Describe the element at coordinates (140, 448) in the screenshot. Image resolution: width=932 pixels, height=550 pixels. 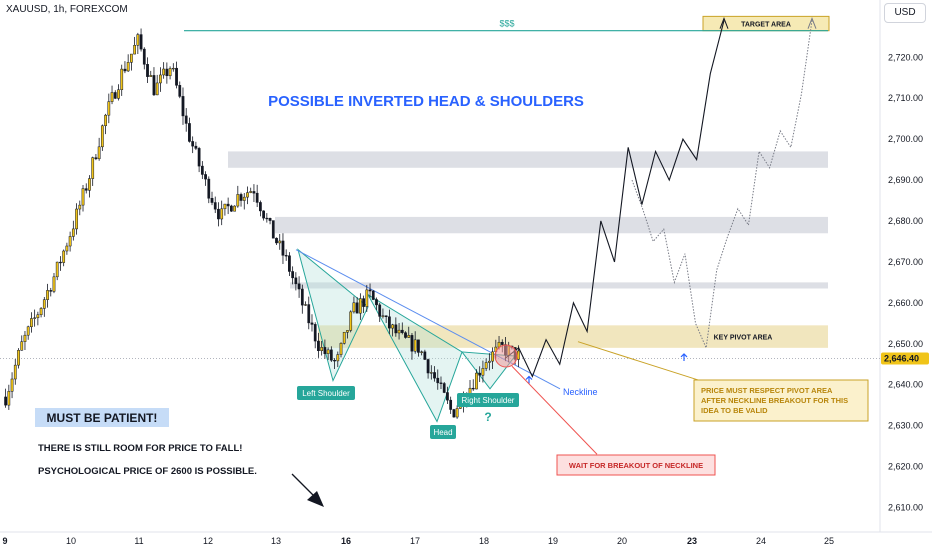
I see `room-note: THERE IS STILL ROOM FOR PRICE TO FALL!` at that location.